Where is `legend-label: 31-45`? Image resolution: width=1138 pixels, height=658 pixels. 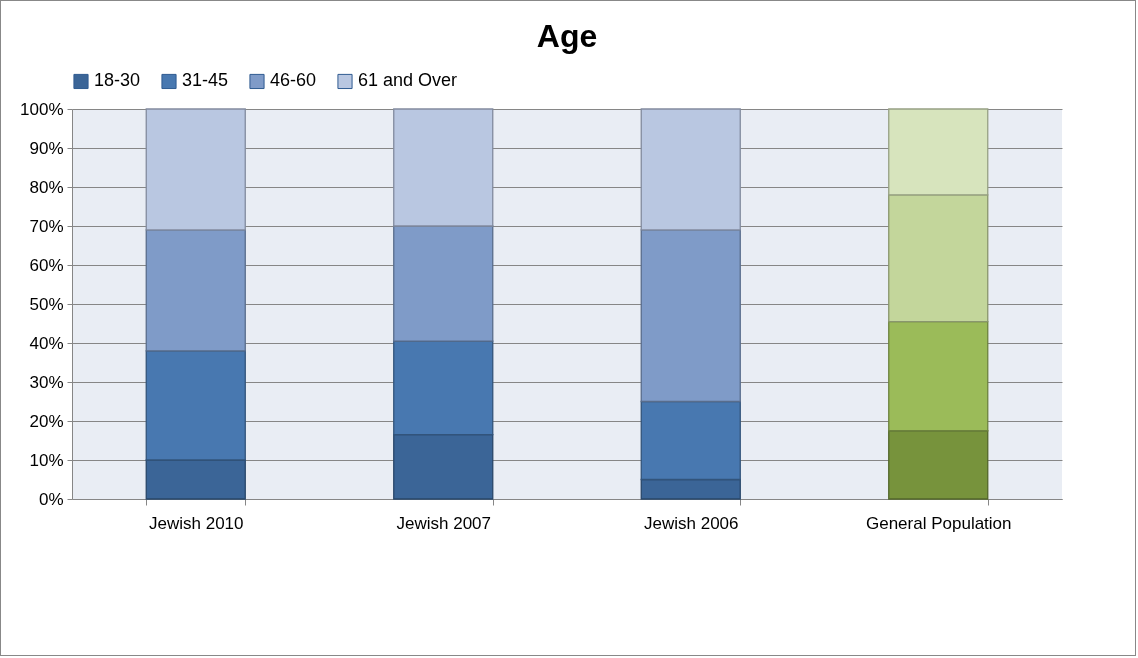
legend-label: 31-45 is located at coordinates (205, 80).